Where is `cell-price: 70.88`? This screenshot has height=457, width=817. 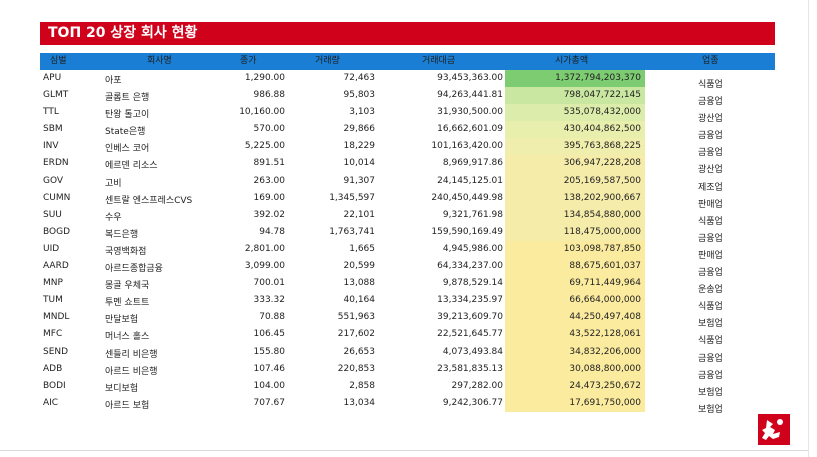
cell-price: 70.88 is located at coordinates (272, 317).